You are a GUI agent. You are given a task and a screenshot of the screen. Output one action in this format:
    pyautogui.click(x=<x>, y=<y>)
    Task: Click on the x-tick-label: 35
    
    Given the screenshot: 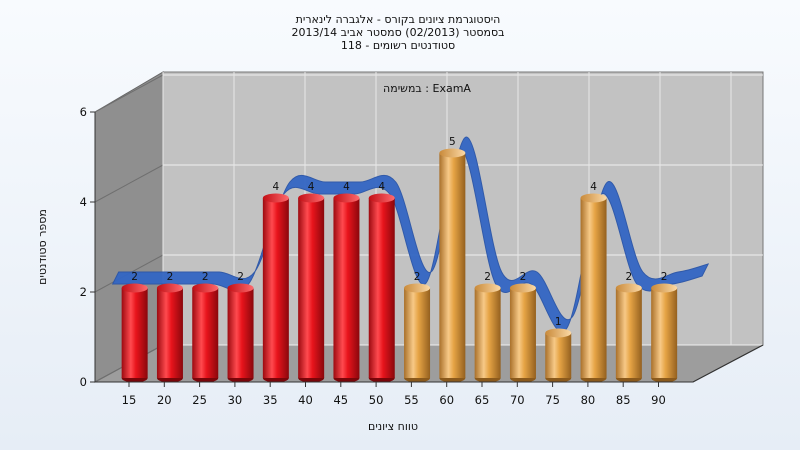 What is the action you would take?
    pyautogui.click(x=270, y=400)
    